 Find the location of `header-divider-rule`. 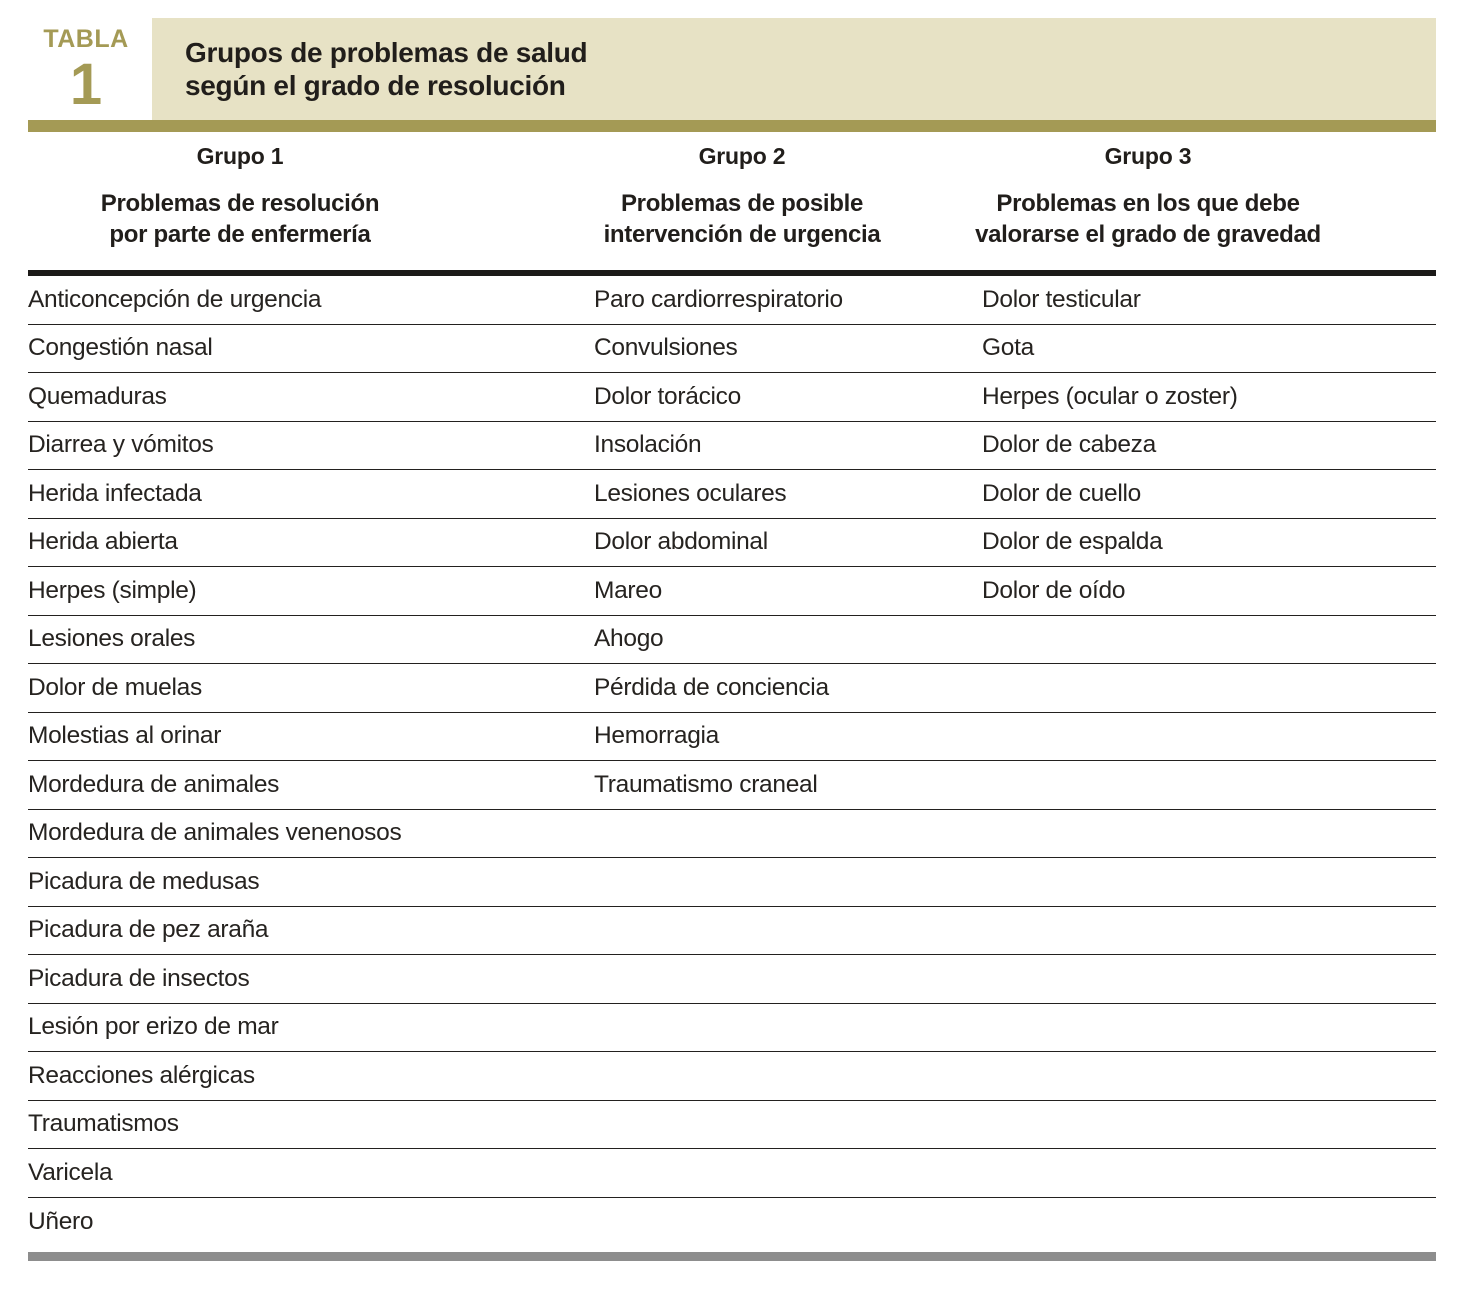

header-divider-rule is located at coordinates (732, 273).